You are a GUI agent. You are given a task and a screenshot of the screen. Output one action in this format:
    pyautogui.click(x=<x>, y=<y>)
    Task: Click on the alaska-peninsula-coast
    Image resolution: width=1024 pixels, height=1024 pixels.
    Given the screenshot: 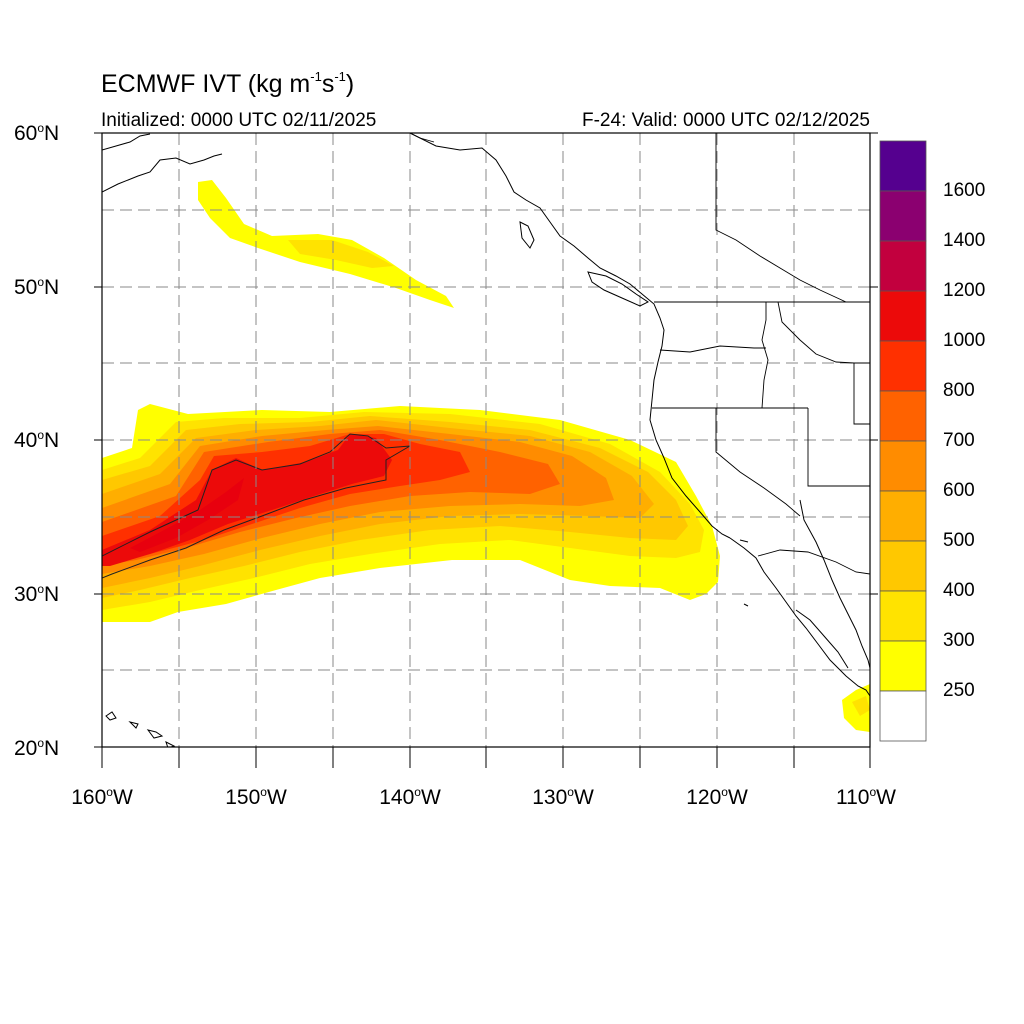 What is the action you would take?
    pyautogui.click(x=162, y=173)
    